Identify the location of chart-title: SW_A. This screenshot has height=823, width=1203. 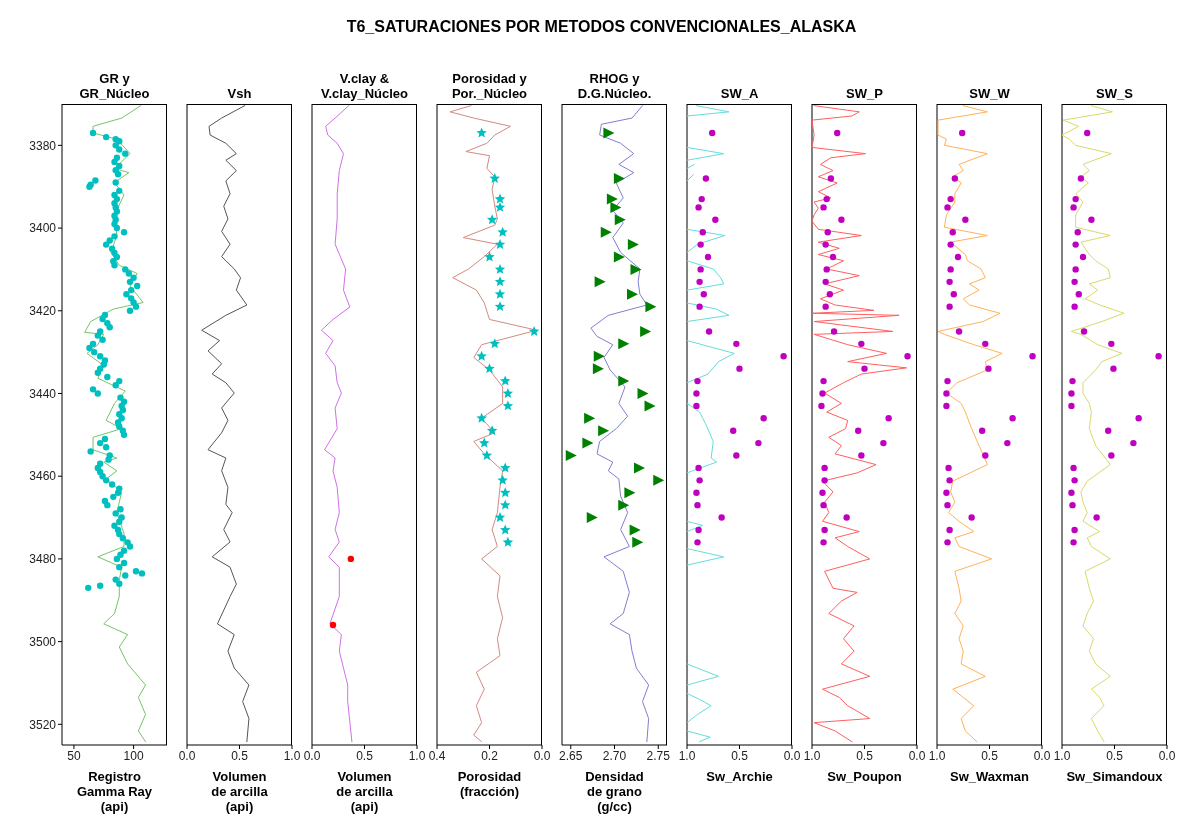
(739, 93).